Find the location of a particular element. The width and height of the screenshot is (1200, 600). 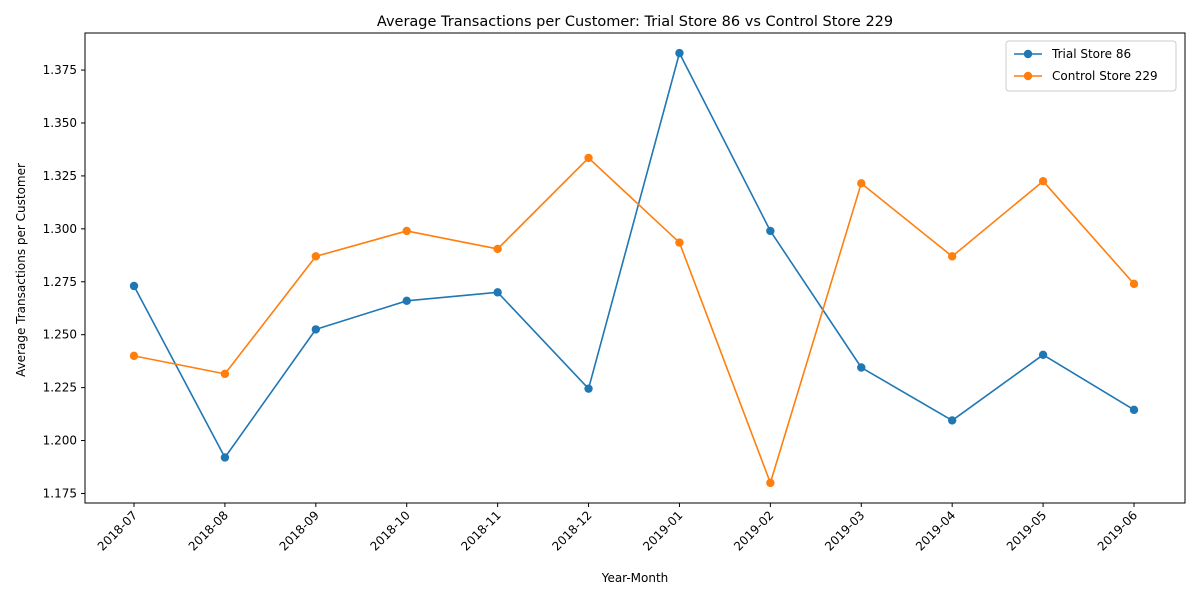

y-tick-label: 1.350 is located at coordinates (60, 123).